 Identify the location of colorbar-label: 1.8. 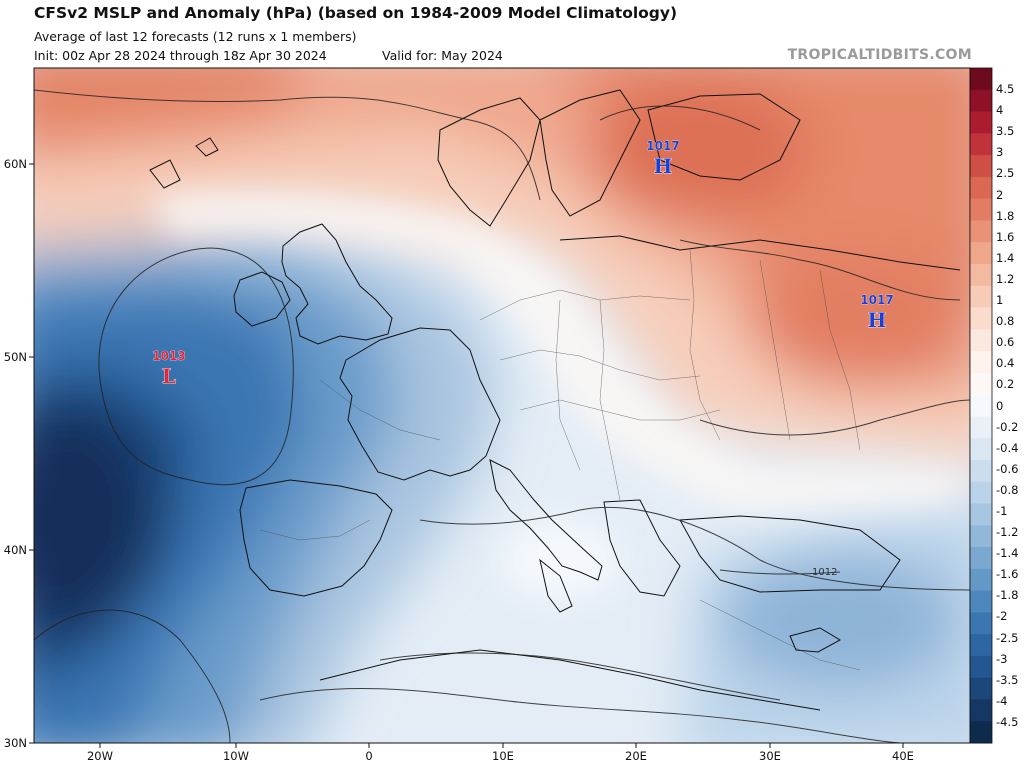
(1005, 215).